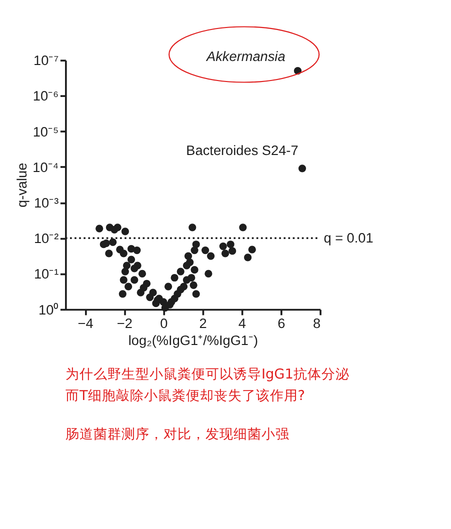  Describe the element at coordinates (47, 238) in the screenshot. I see `y-tick-label: 10⁻²` at that location.